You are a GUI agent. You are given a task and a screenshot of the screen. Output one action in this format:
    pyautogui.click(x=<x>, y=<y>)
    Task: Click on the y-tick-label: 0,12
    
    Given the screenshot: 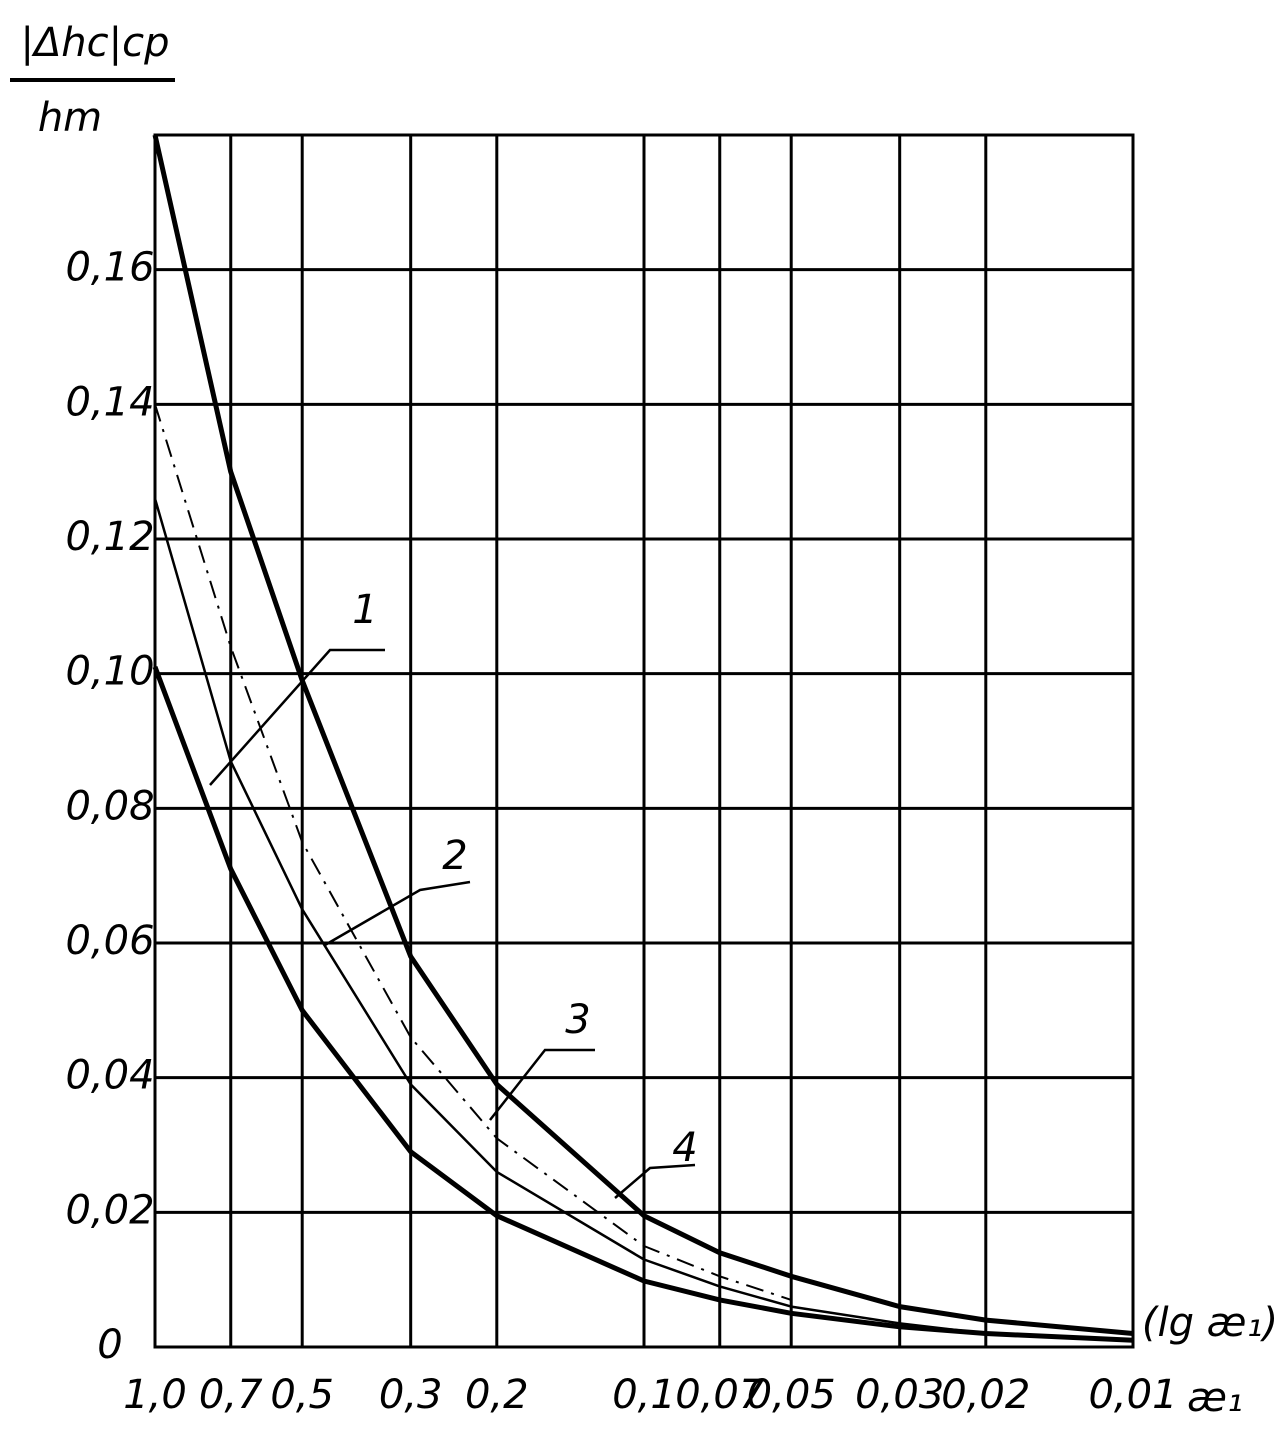 What is the action you would take?
    pyautogui.click(x=109, y=537)
    